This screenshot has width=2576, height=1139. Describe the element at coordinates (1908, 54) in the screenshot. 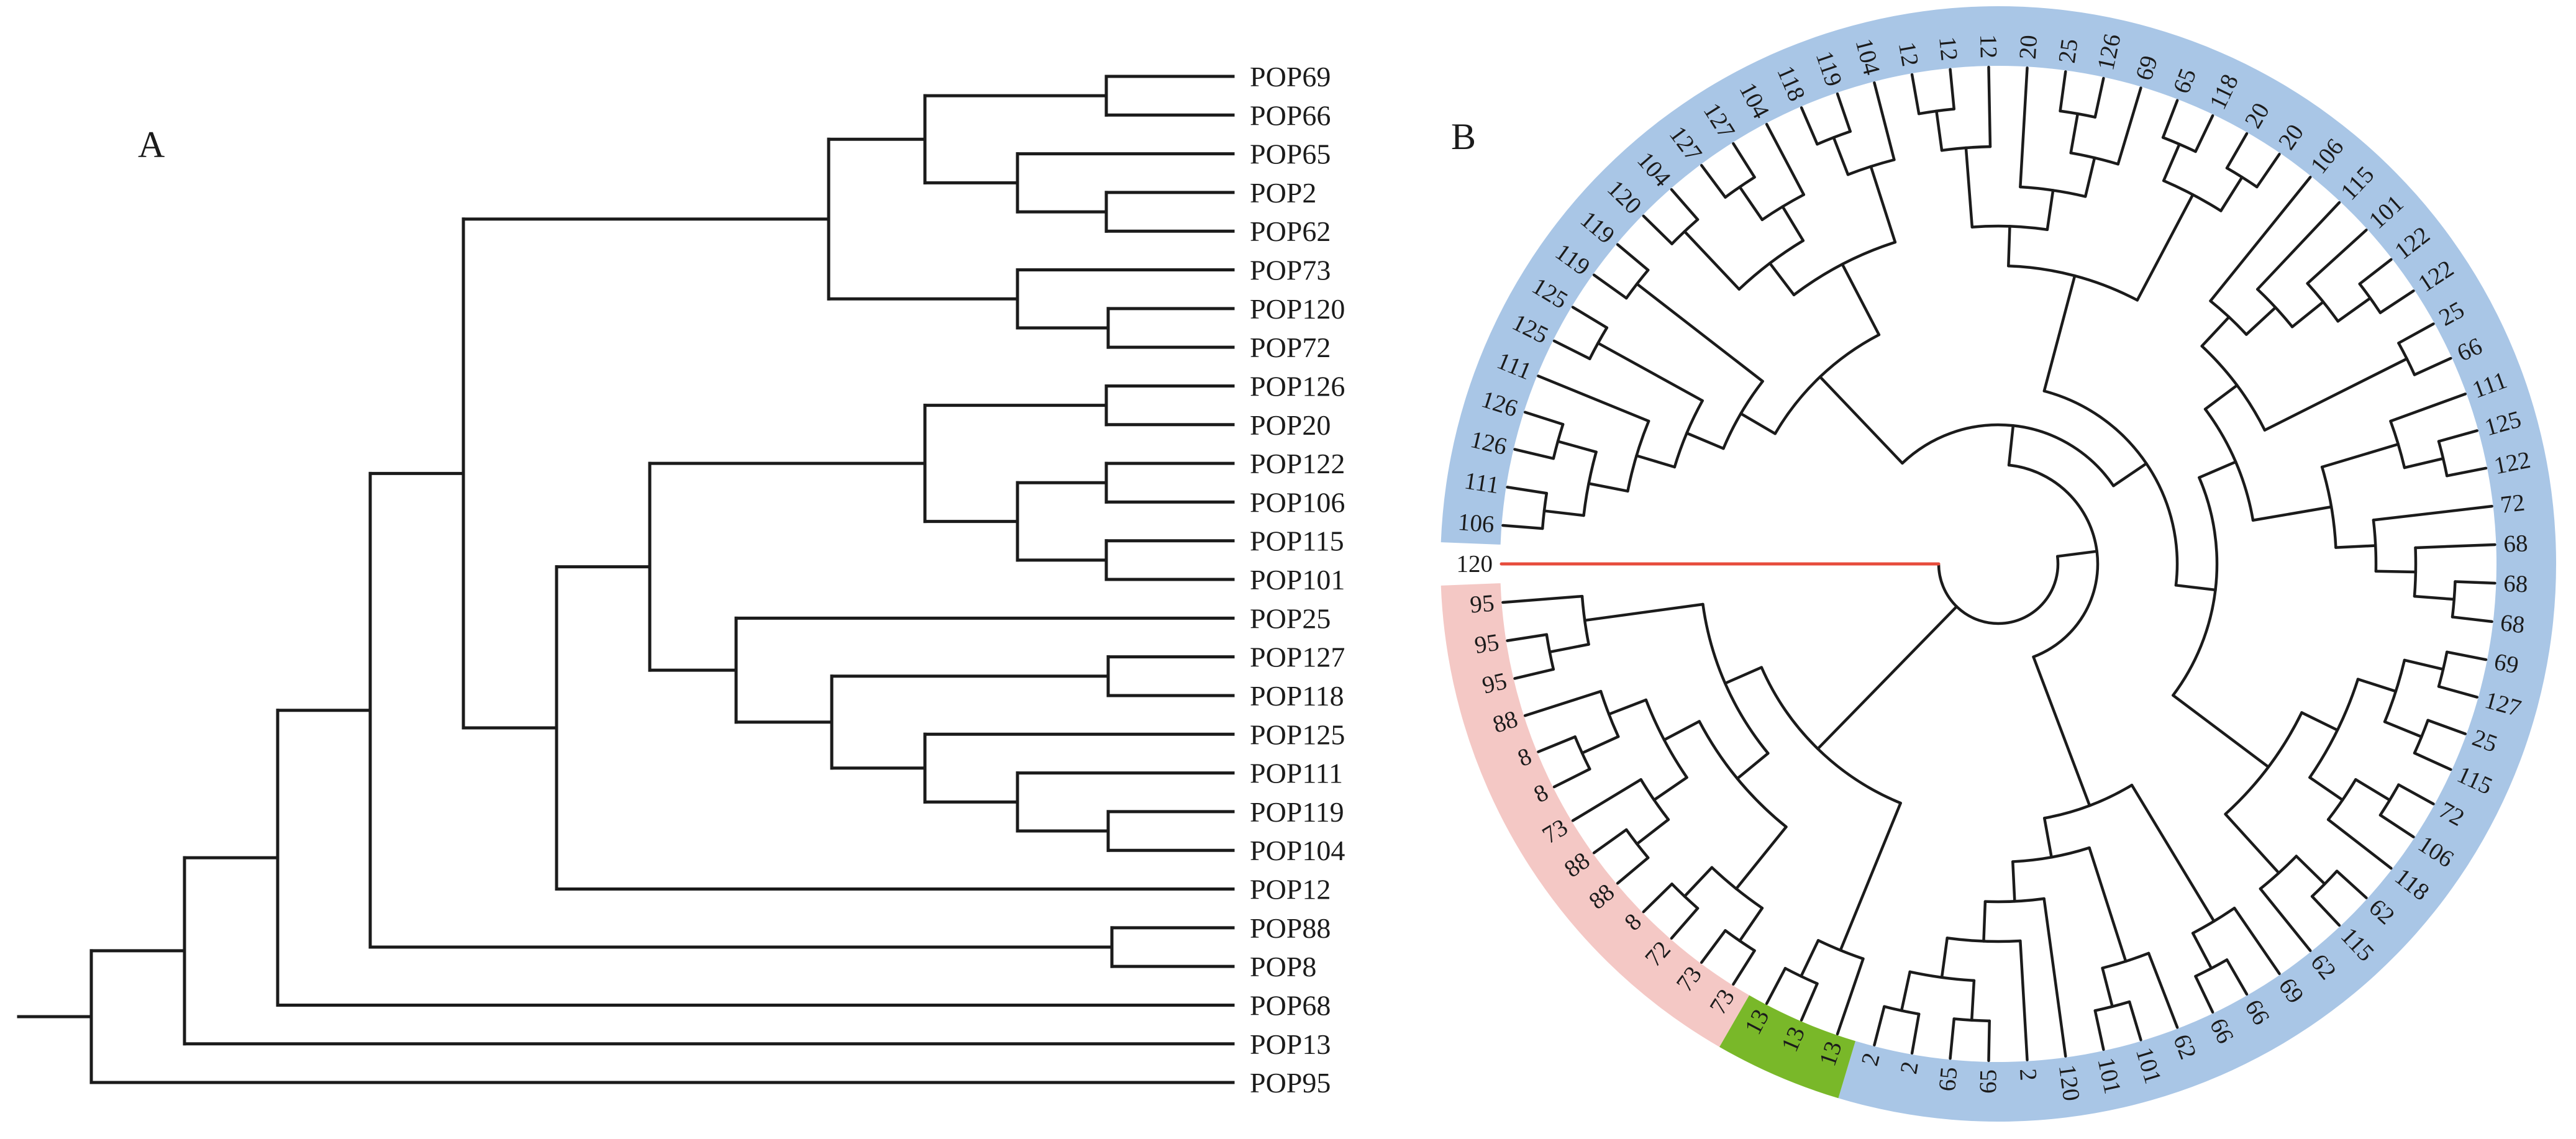

I see `ring-tip-label: 12` at that location.